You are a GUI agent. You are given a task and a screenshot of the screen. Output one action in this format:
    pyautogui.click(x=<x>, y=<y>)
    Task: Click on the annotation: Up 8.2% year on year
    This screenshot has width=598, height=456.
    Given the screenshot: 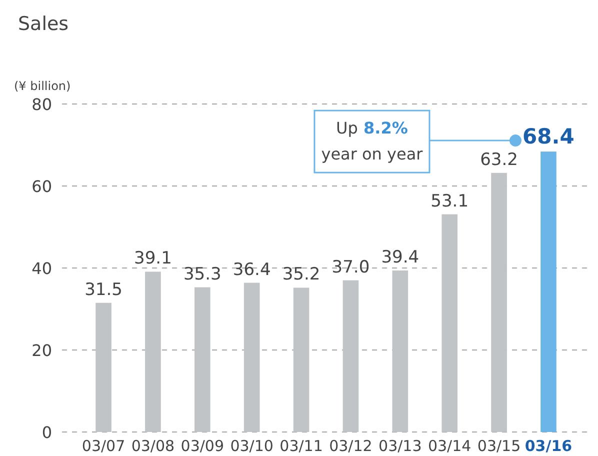 What is the action you would take?
    pyautogui.click(x=372, y=141)
    